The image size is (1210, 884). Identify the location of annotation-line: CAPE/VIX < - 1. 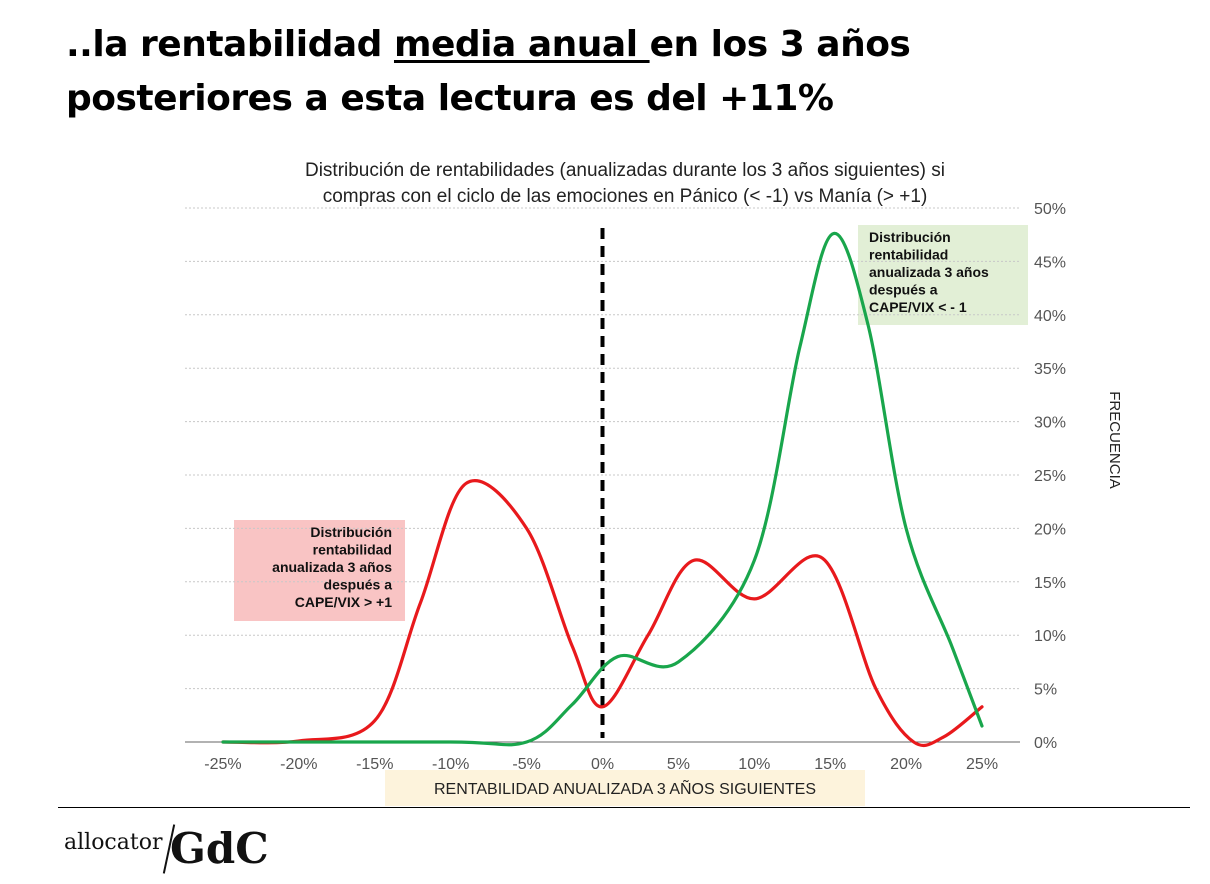
(918, 307).